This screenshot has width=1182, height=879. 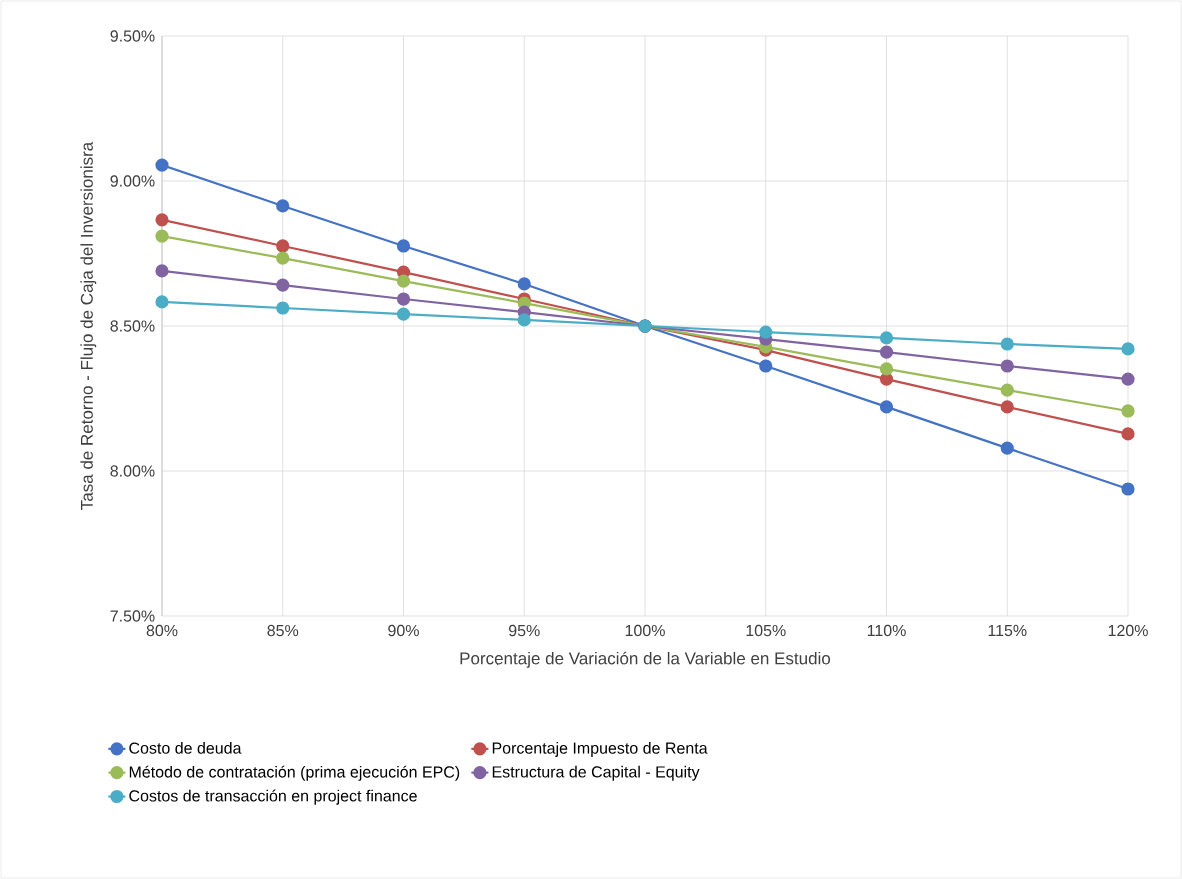 I want to click on x-tick-label: 105%, so click(x=766, y=630).